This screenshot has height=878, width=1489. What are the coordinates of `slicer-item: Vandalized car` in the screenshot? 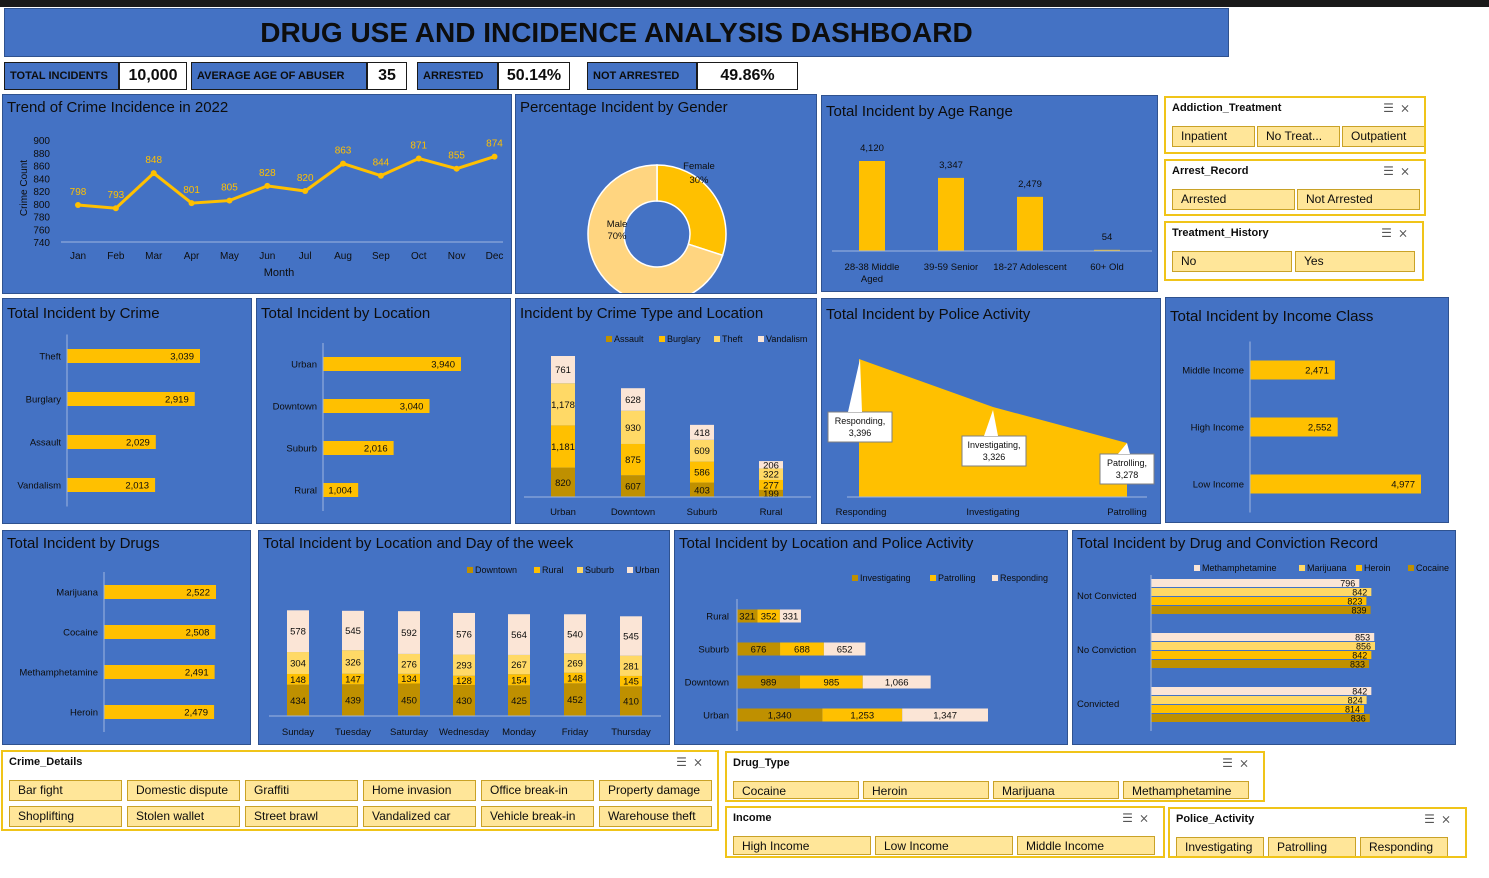 It's located at (419, 816).